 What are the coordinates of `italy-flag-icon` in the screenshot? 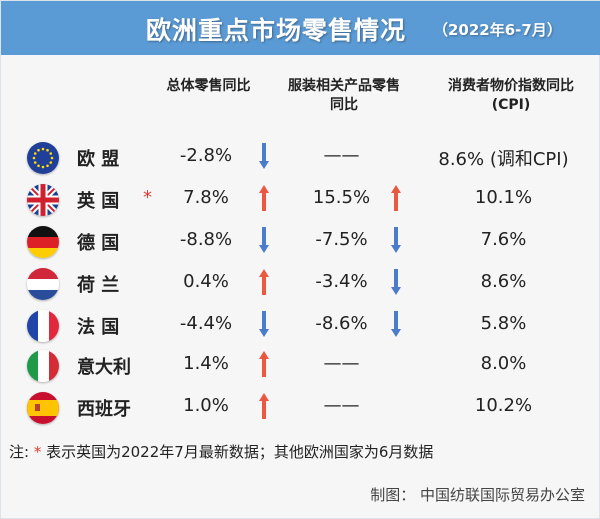 It's located at (43, 366).